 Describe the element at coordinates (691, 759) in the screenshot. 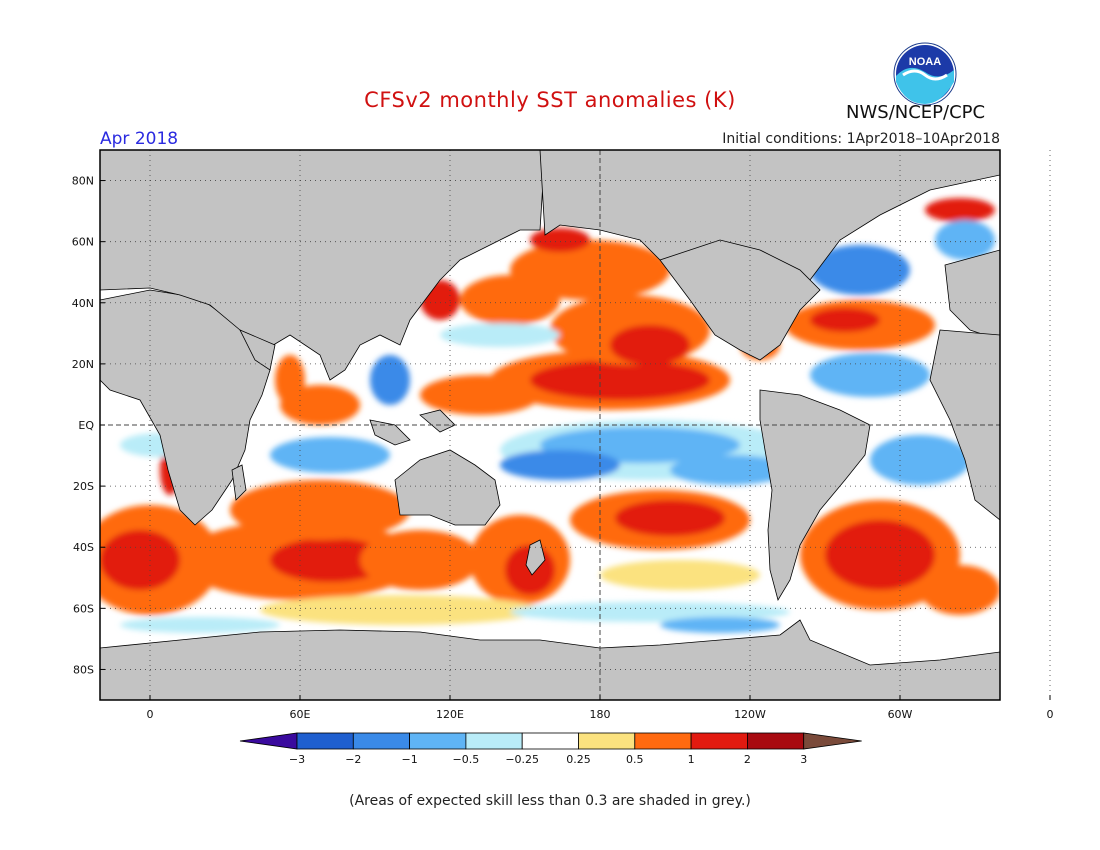

I see `colorbar-label: 1` at that location.